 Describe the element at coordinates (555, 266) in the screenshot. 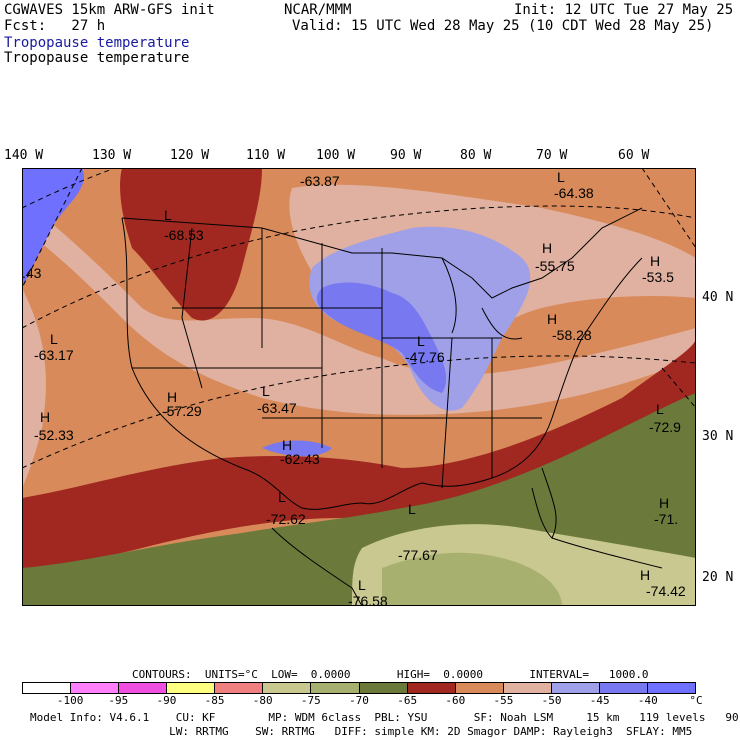

I see `map-label: -55.75` at that location.